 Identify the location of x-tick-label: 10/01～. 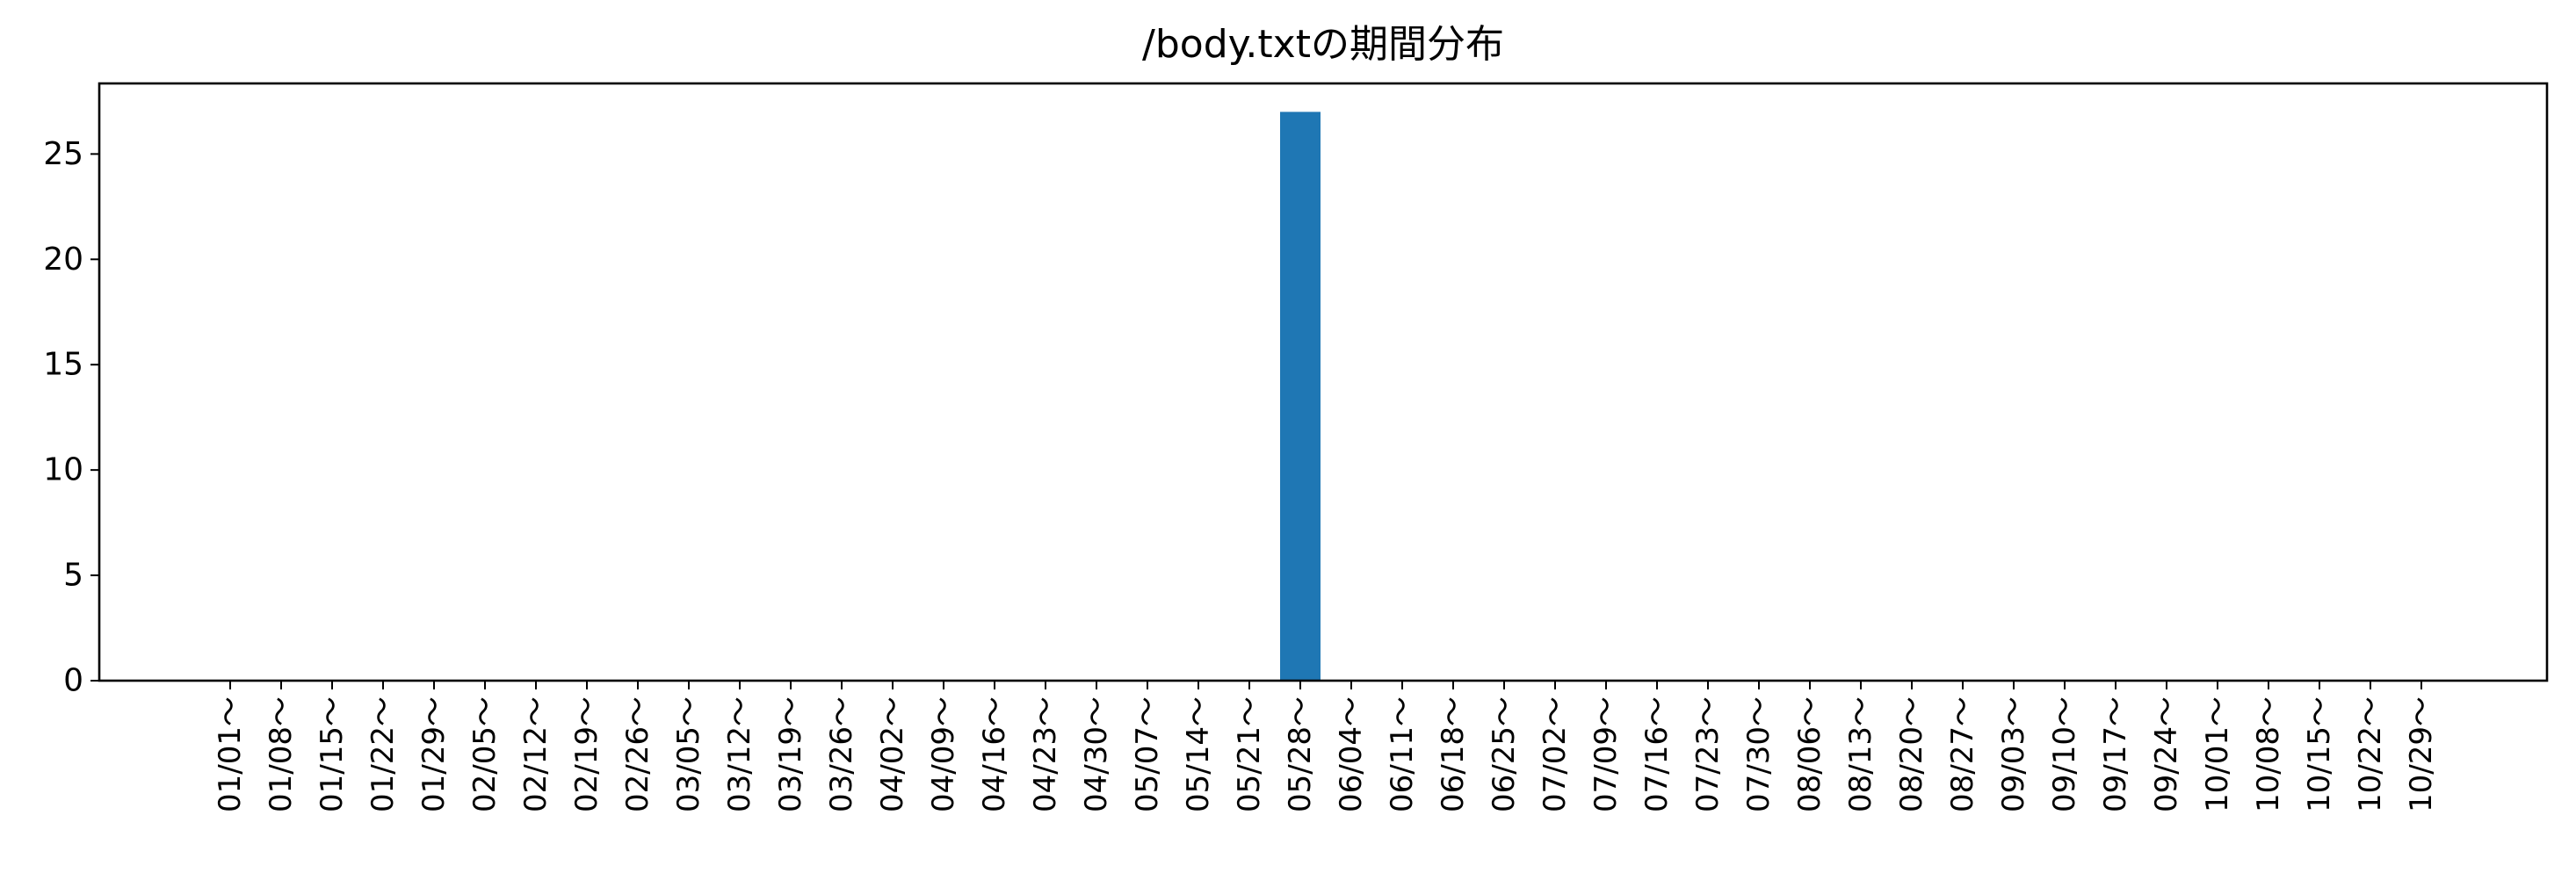
(2217, 754).